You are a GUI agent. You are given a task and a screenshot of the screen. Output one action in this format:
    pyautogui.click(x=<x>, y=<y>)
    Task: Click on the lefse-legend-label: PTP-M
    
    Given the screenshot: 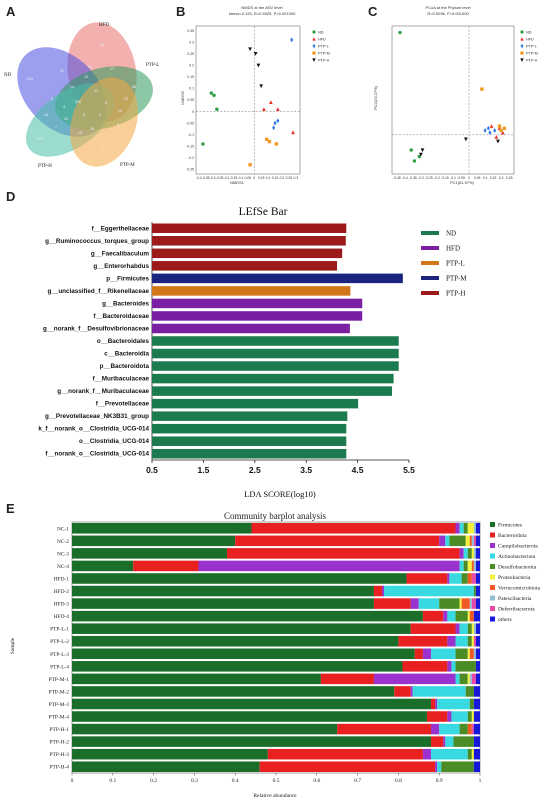 What is the action you would take?
    pyautogui.click(x=456, y=279)
    